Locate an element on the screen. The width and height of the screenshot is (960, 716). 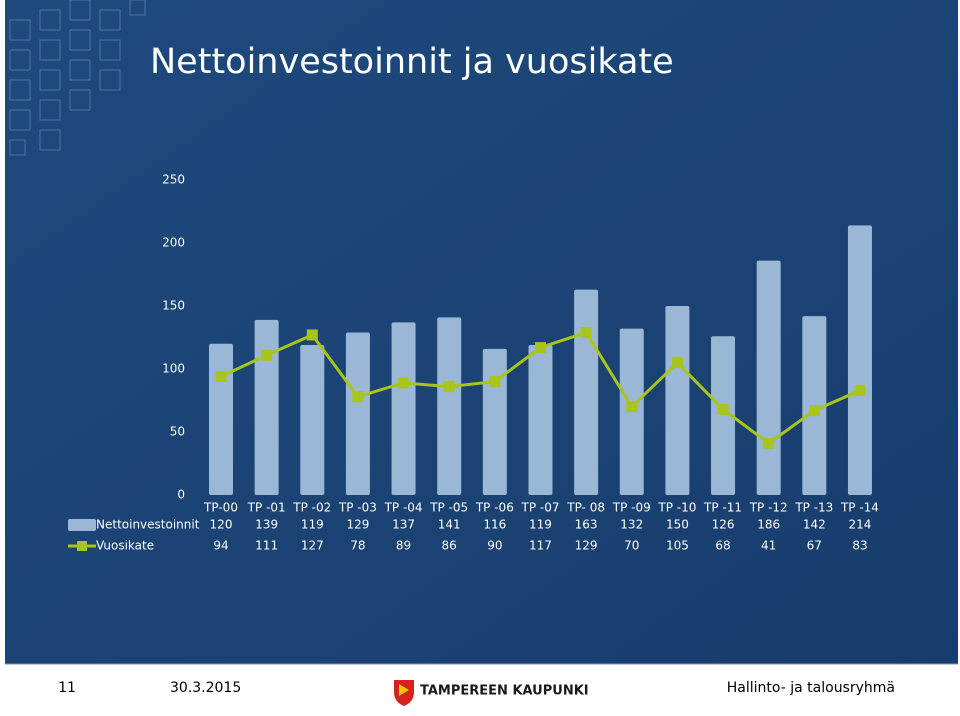
table-value: 90 is located at coordinates (494, 546).